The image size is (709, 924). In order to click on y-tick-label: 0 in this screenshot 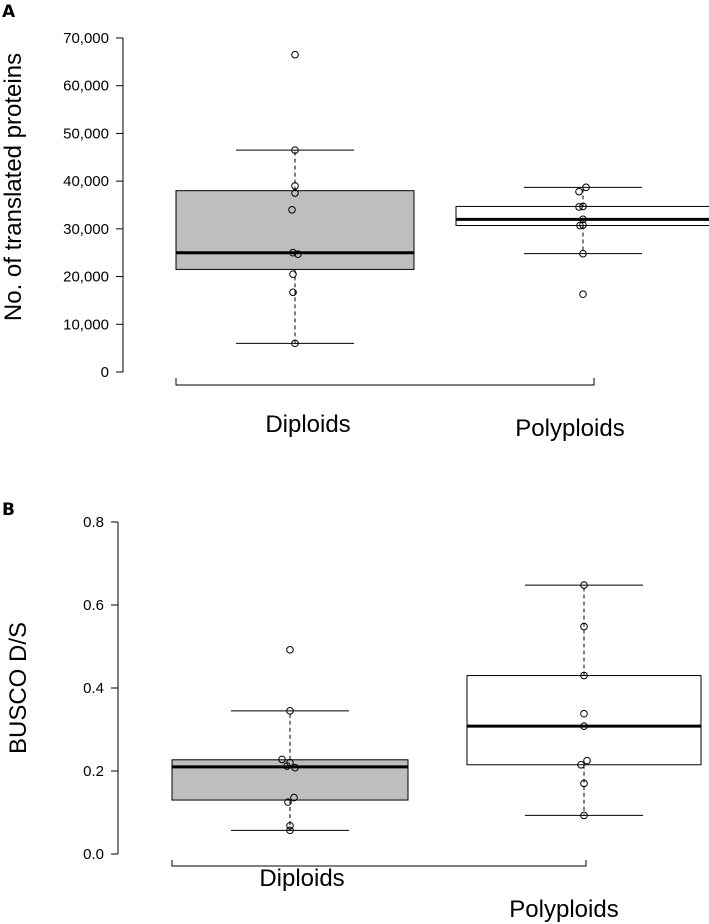, I will do `click(105, 372)`.